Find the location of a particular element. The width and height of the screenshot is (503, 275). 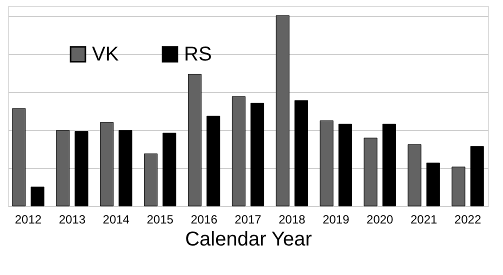

x-axis-title: Calendar Year is located at coordinates (248, 239).